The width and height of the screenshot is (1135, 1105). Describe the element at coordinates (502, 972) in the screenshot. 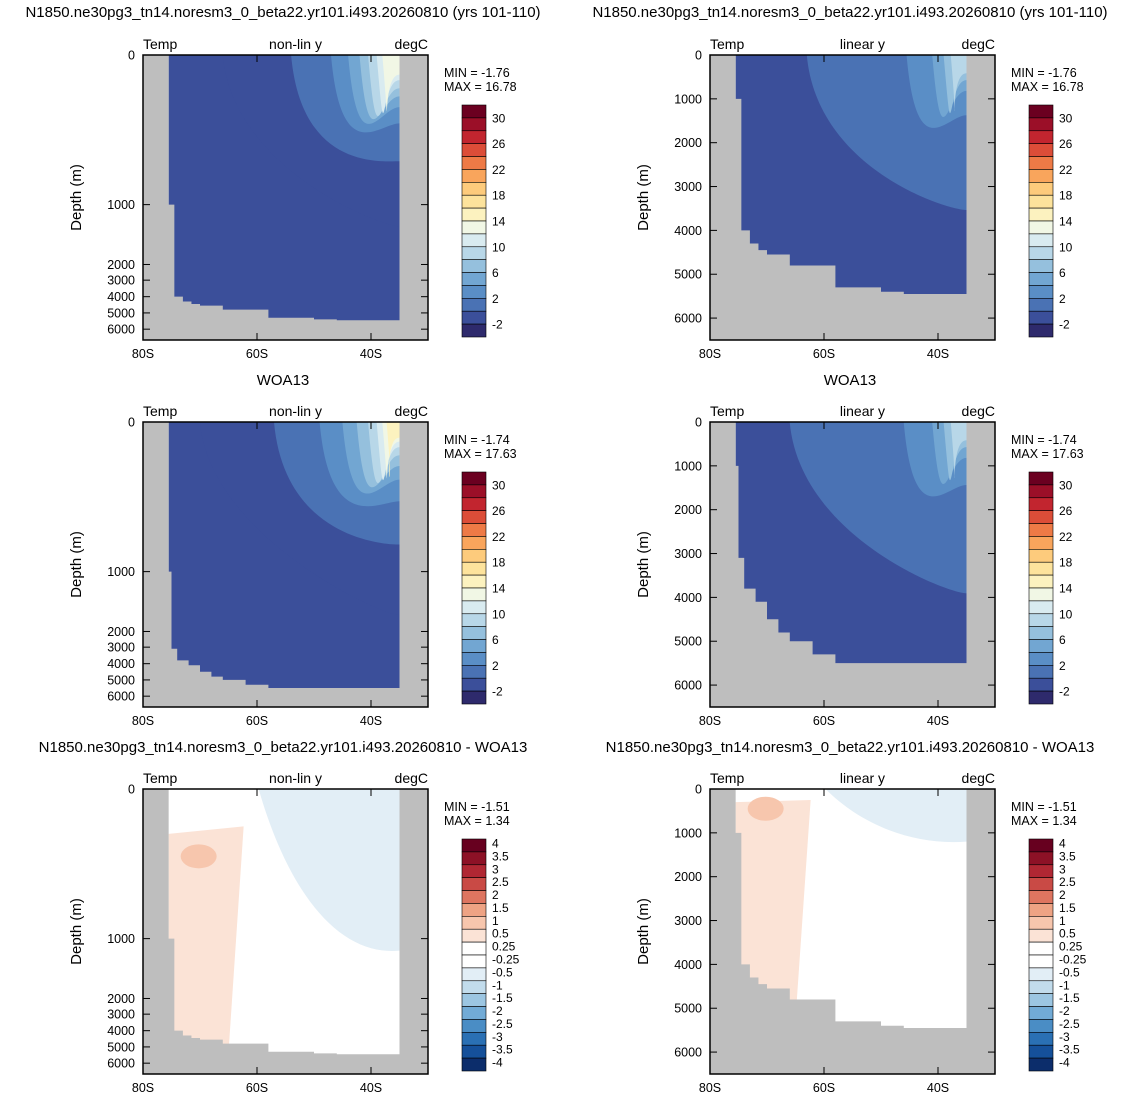

I see `colorbar-label: -0.5` at that location.